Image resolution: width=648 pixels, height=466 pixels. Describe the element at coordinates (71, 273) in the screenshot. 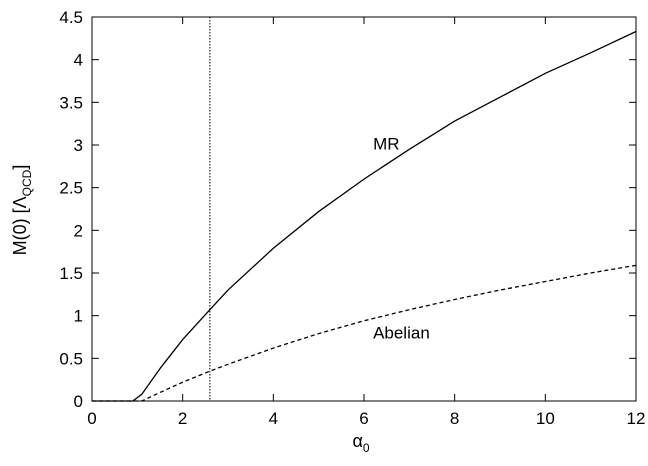

I see `y-tick-label: 1.5` at that location.